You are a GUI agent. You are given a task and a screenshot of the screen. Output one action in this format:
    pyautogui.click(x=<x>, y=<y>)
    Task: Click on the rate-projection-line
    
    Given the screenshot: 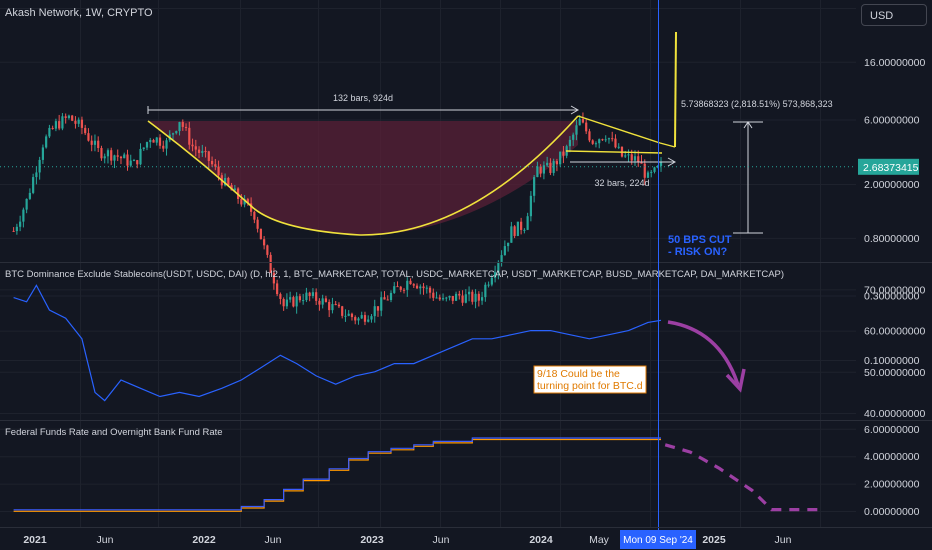 What is the action you would take?
    pyautogui.click(x=742, y=477)
    